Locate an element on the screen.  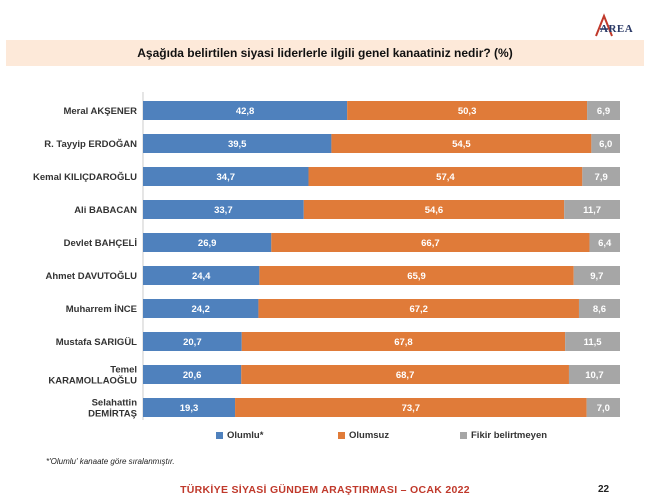
data-label-positive: 33,7 is located at coordinates (223, 210).